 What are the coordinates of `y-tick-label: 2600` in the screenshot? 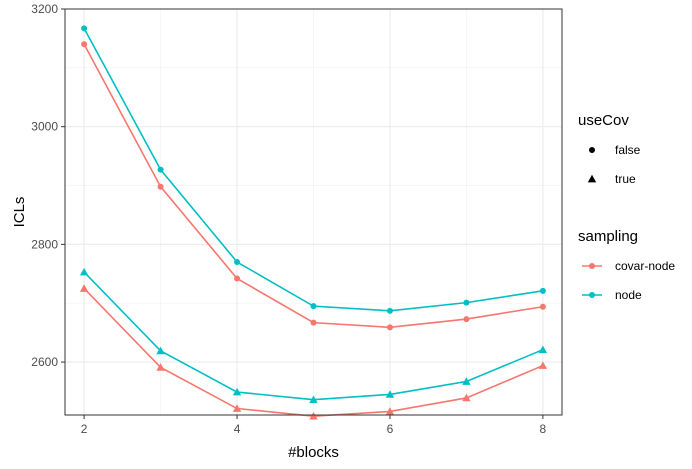 It's located at (44, 362).